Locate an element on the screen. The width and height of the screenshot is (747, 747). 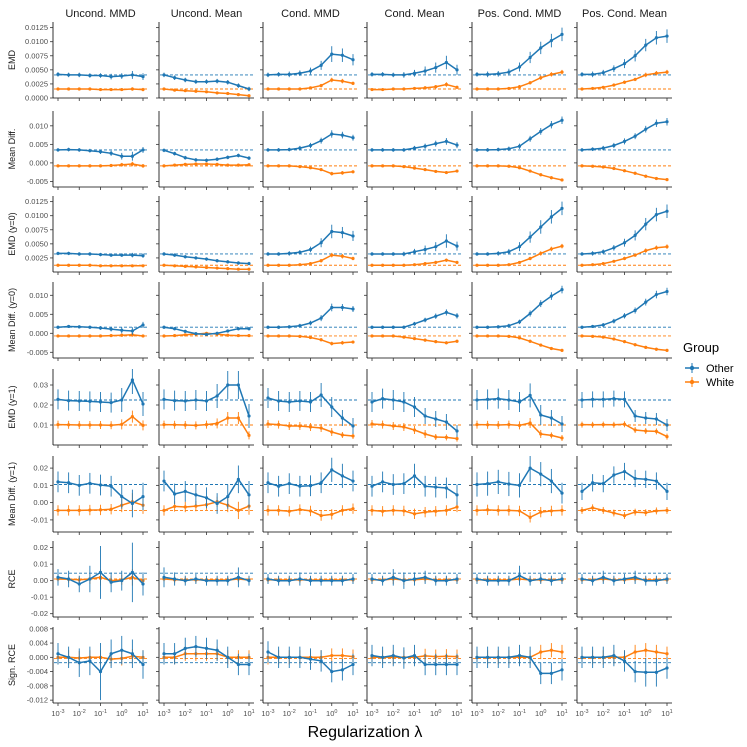
x-tick-label: 10⁰ is located at coordinates (645, 713).